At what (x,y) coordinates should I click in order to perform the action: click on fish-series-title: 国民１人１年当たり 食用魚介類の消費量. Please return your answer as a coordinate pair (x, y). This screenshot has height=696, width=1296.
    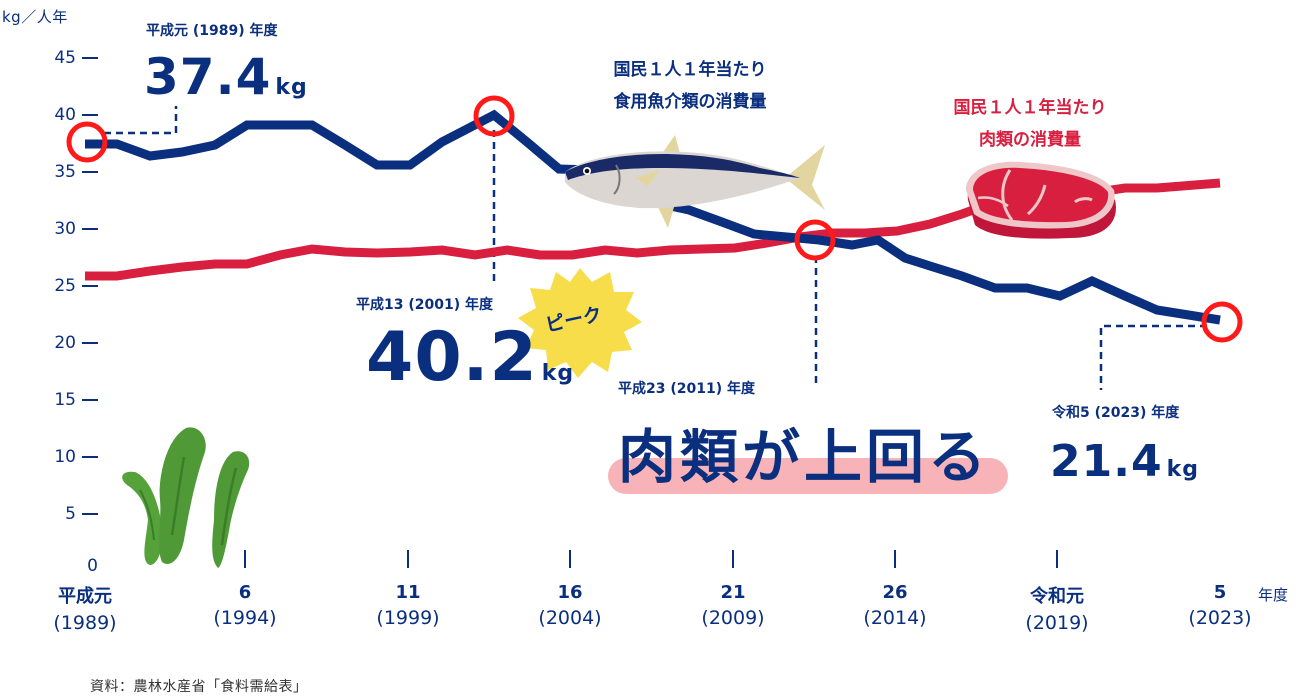
    Looking at the image, I should click on (690, 86).